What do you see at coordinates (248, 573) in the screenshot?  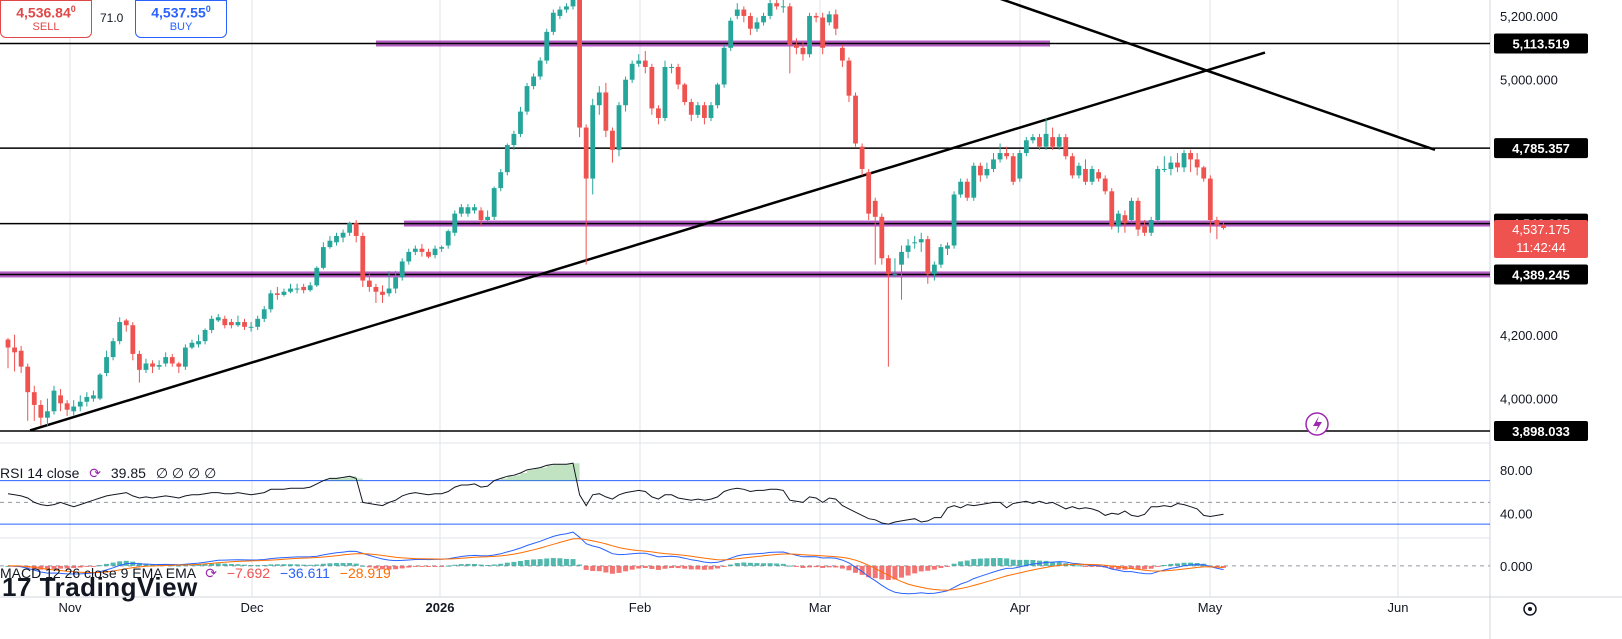 I see `macd-value-1: −7.692` at bounding box center [248, 573].